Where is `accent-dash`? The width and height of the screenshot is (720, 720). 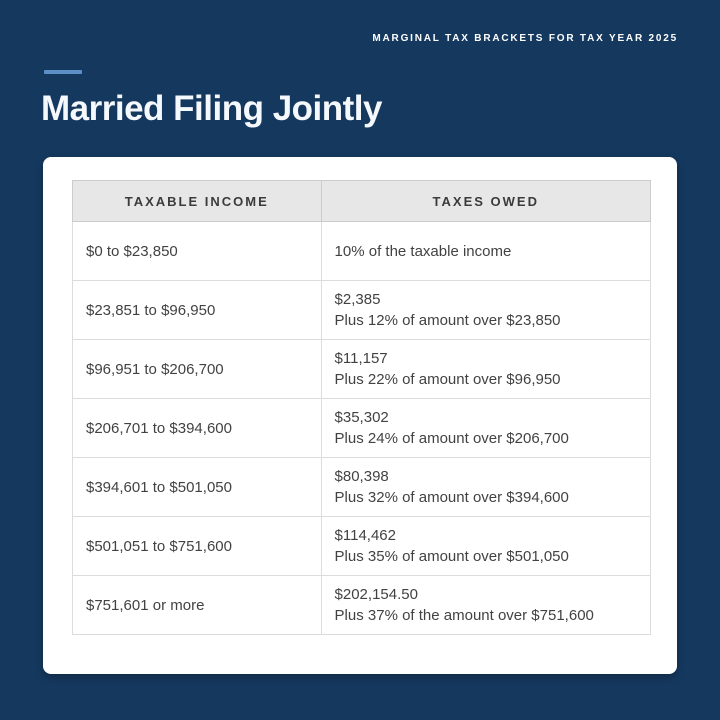
accent-dash is located at coordinates (63, 72).